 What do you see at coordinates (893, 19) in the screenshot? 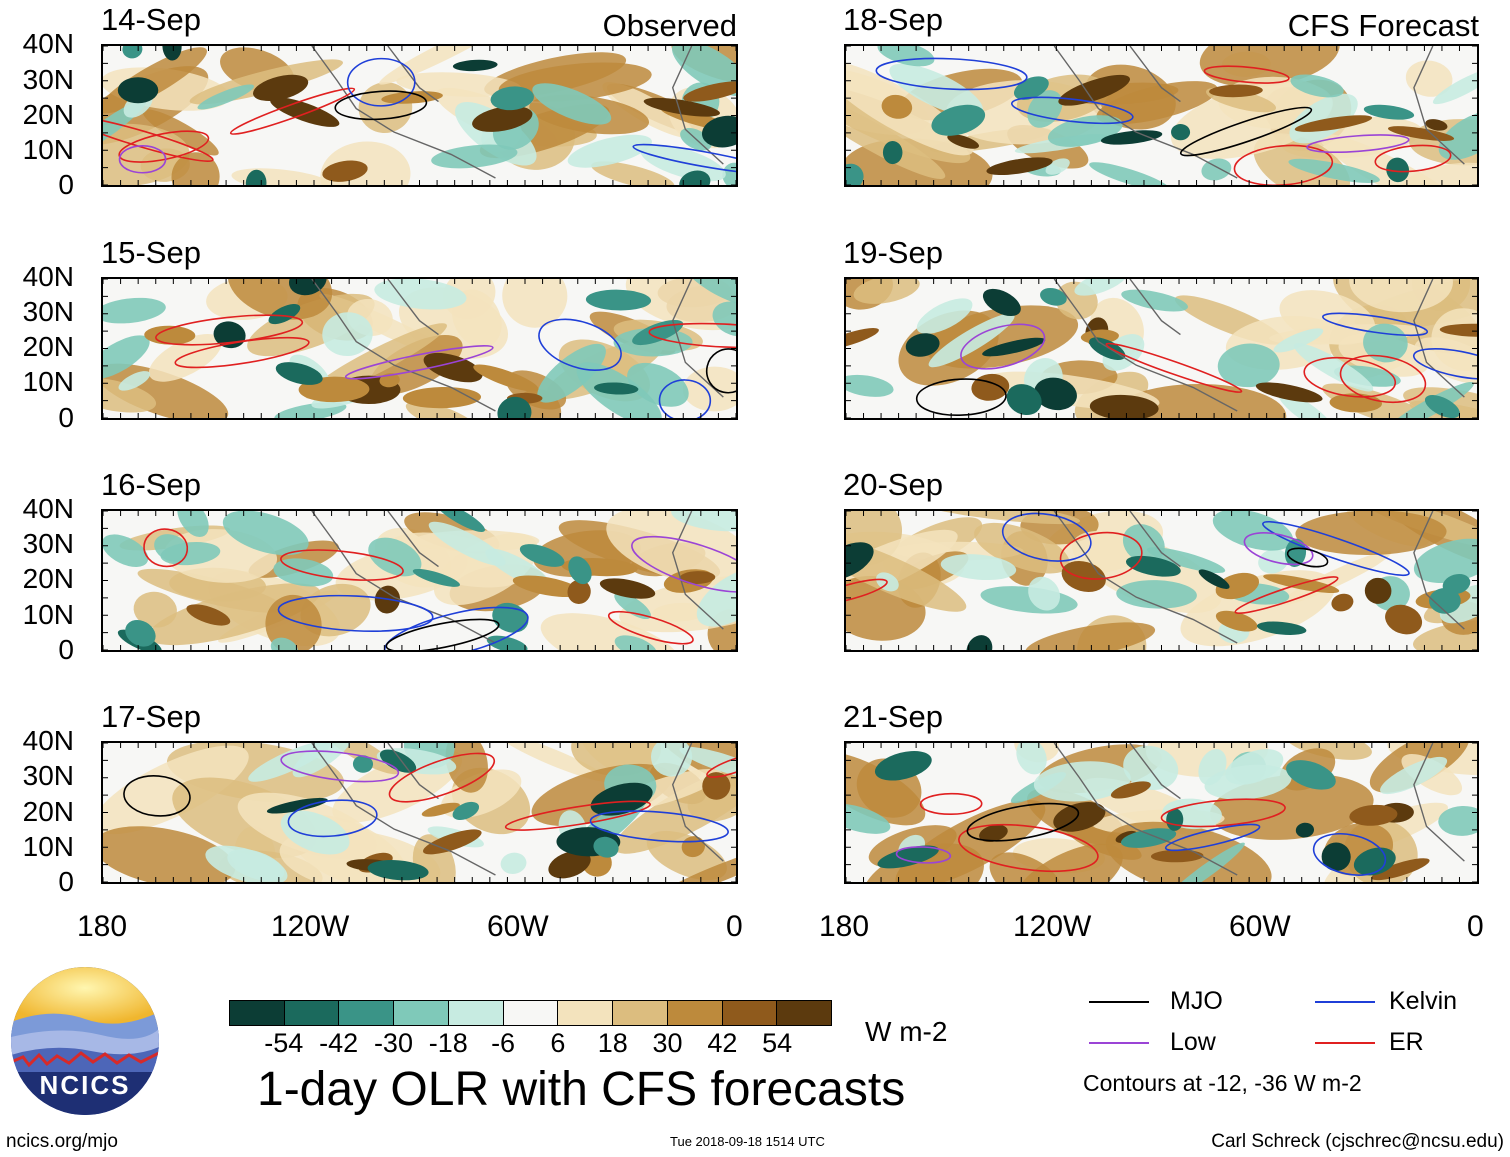
I see `panel-date-forecast-1: 18-Sep` at bounding box center [893, 19].